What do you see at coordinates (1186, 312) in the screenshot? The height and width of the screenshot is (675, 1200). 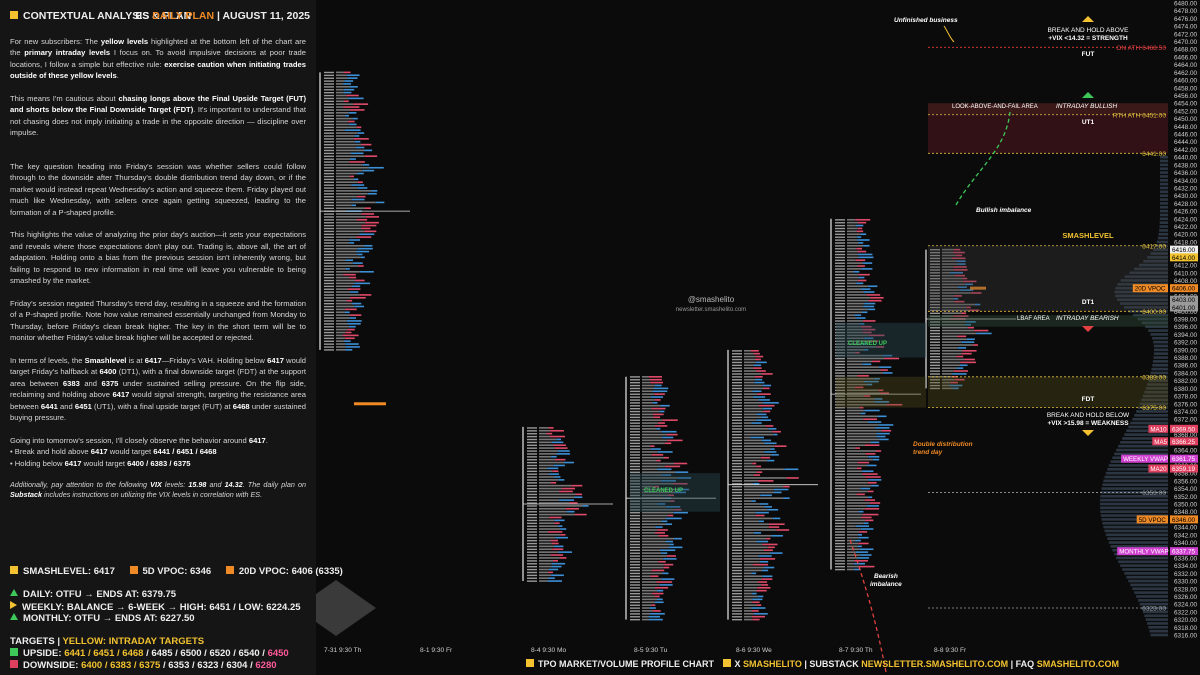 I see `price-tick-label: 6400.00` at bounding box center [1186, 312].